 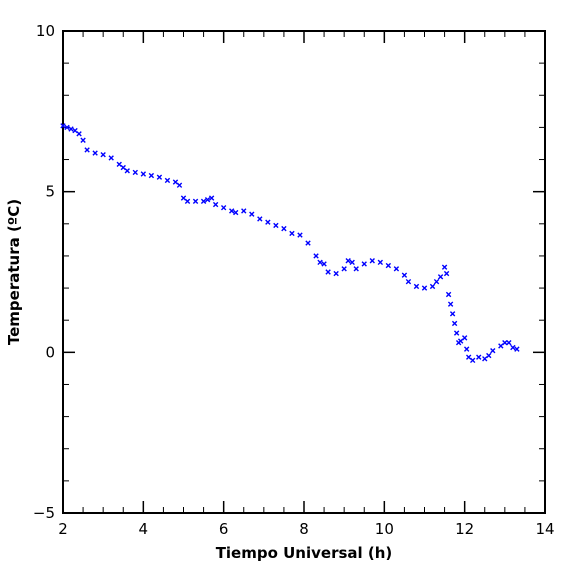 What do you see at coordinates (464, 529) in the screenshot?
I see `x-tick-label: 12` at bounding box center [464, 529].